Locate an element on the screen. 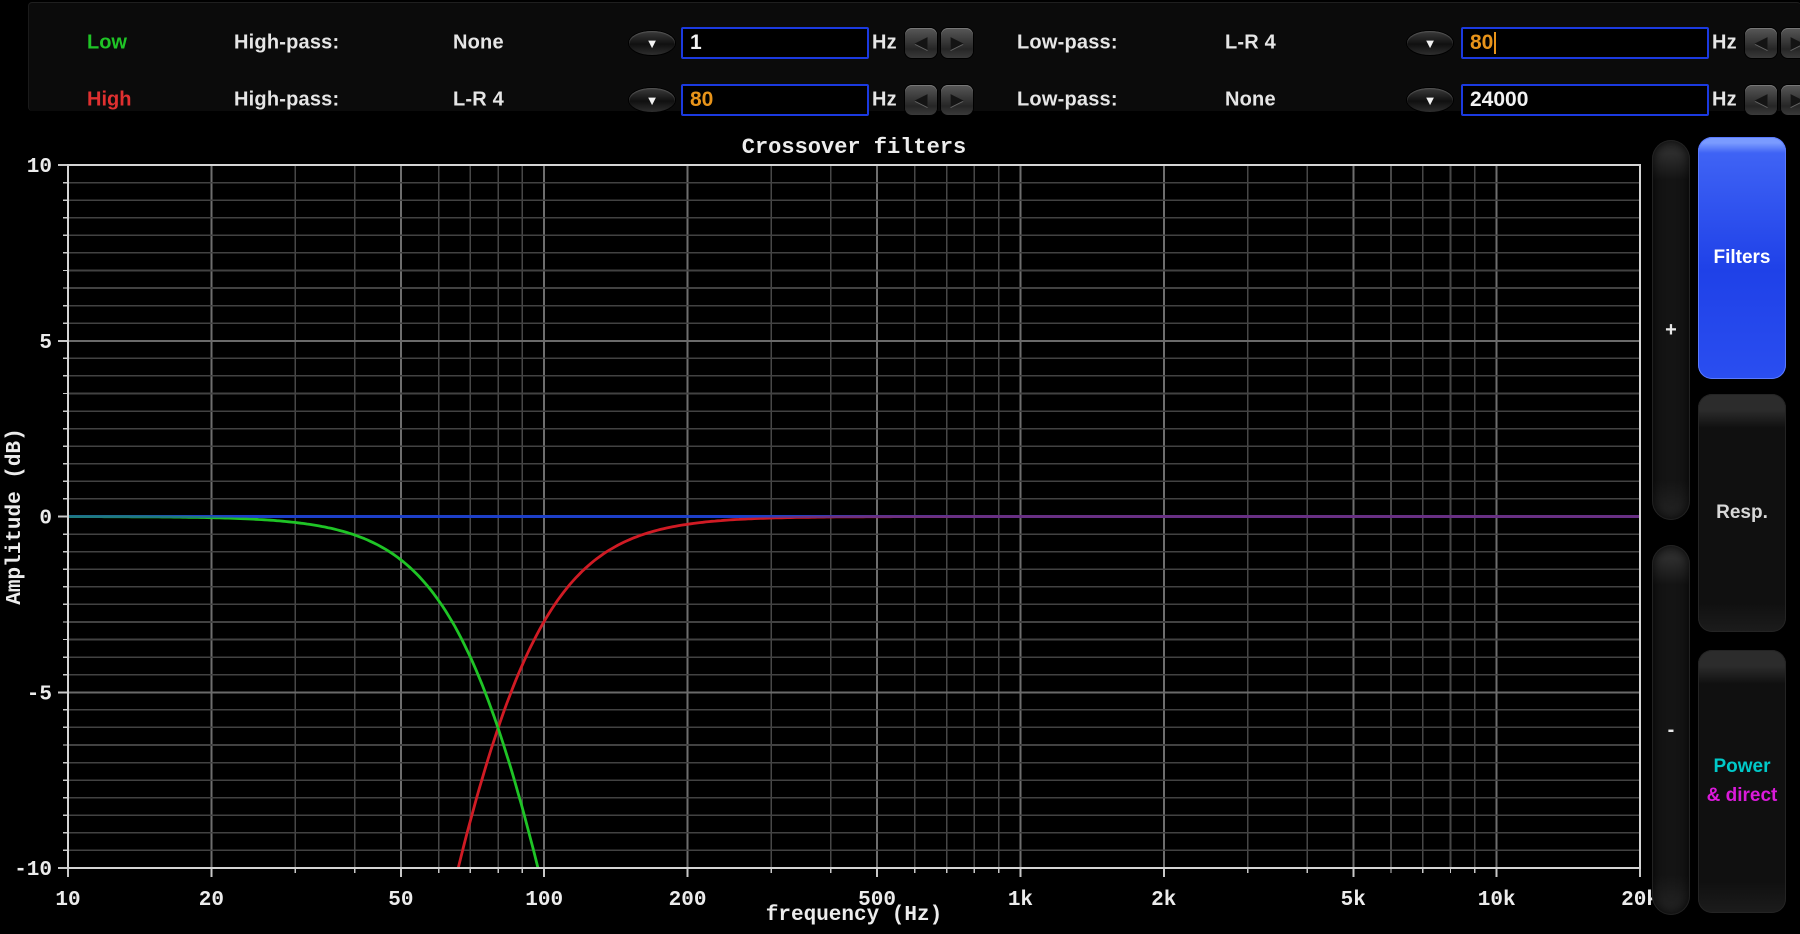  power-tab-label-line1: Power is located at coordinates (1742, 766).